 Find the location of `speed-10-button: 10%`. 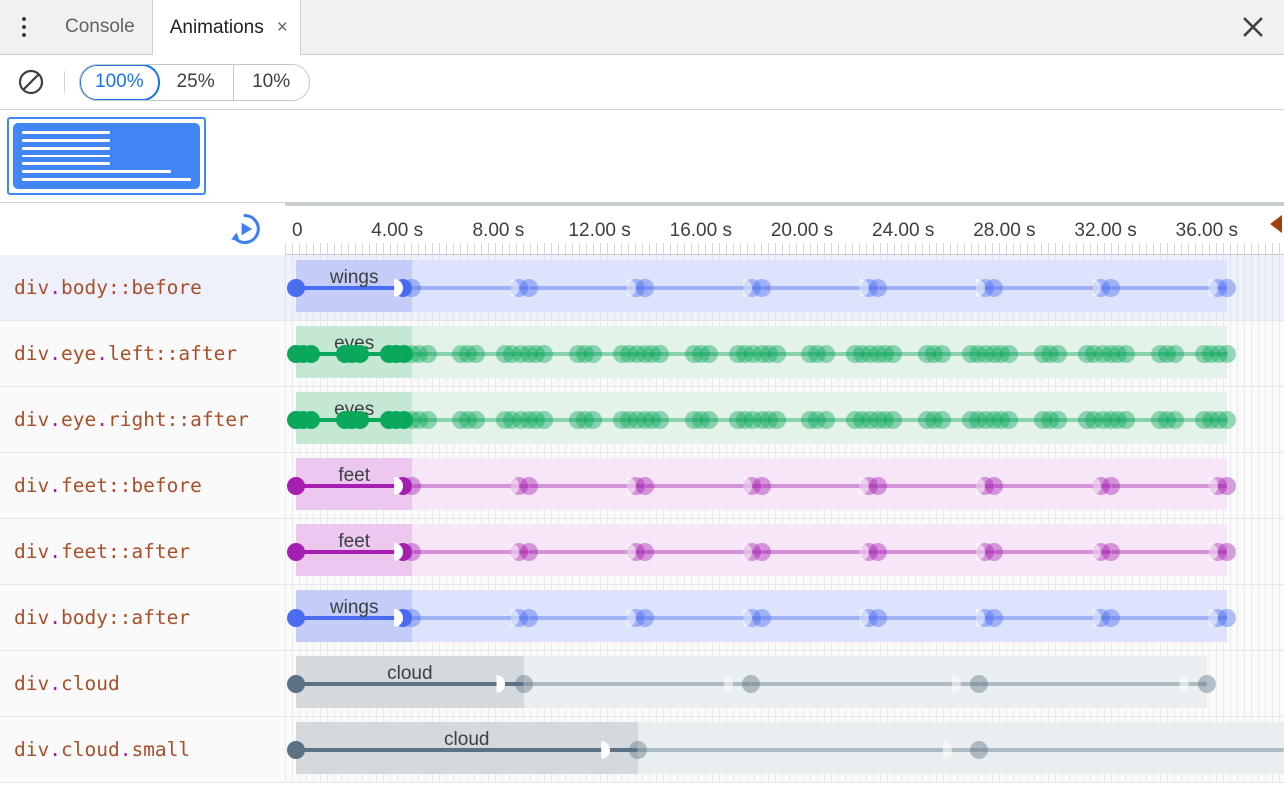

speed-10-button: 10% is located at coordinates (271, 82).